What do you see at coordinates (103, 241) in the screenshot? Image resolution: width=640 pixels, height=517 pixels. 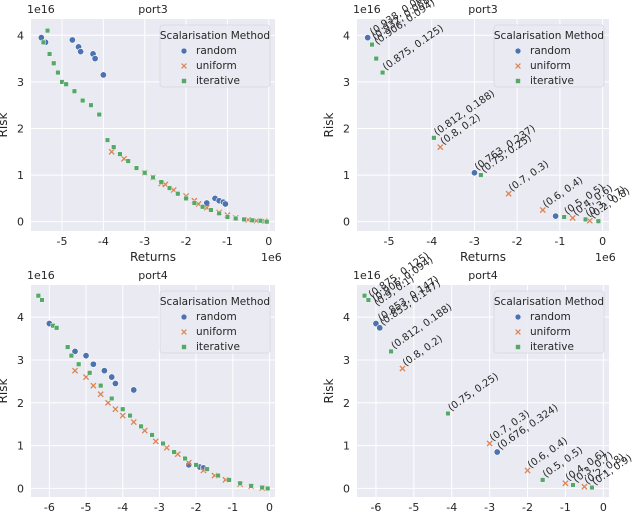 I see `x-tick-label: -4` at bounding box center [103, 241].